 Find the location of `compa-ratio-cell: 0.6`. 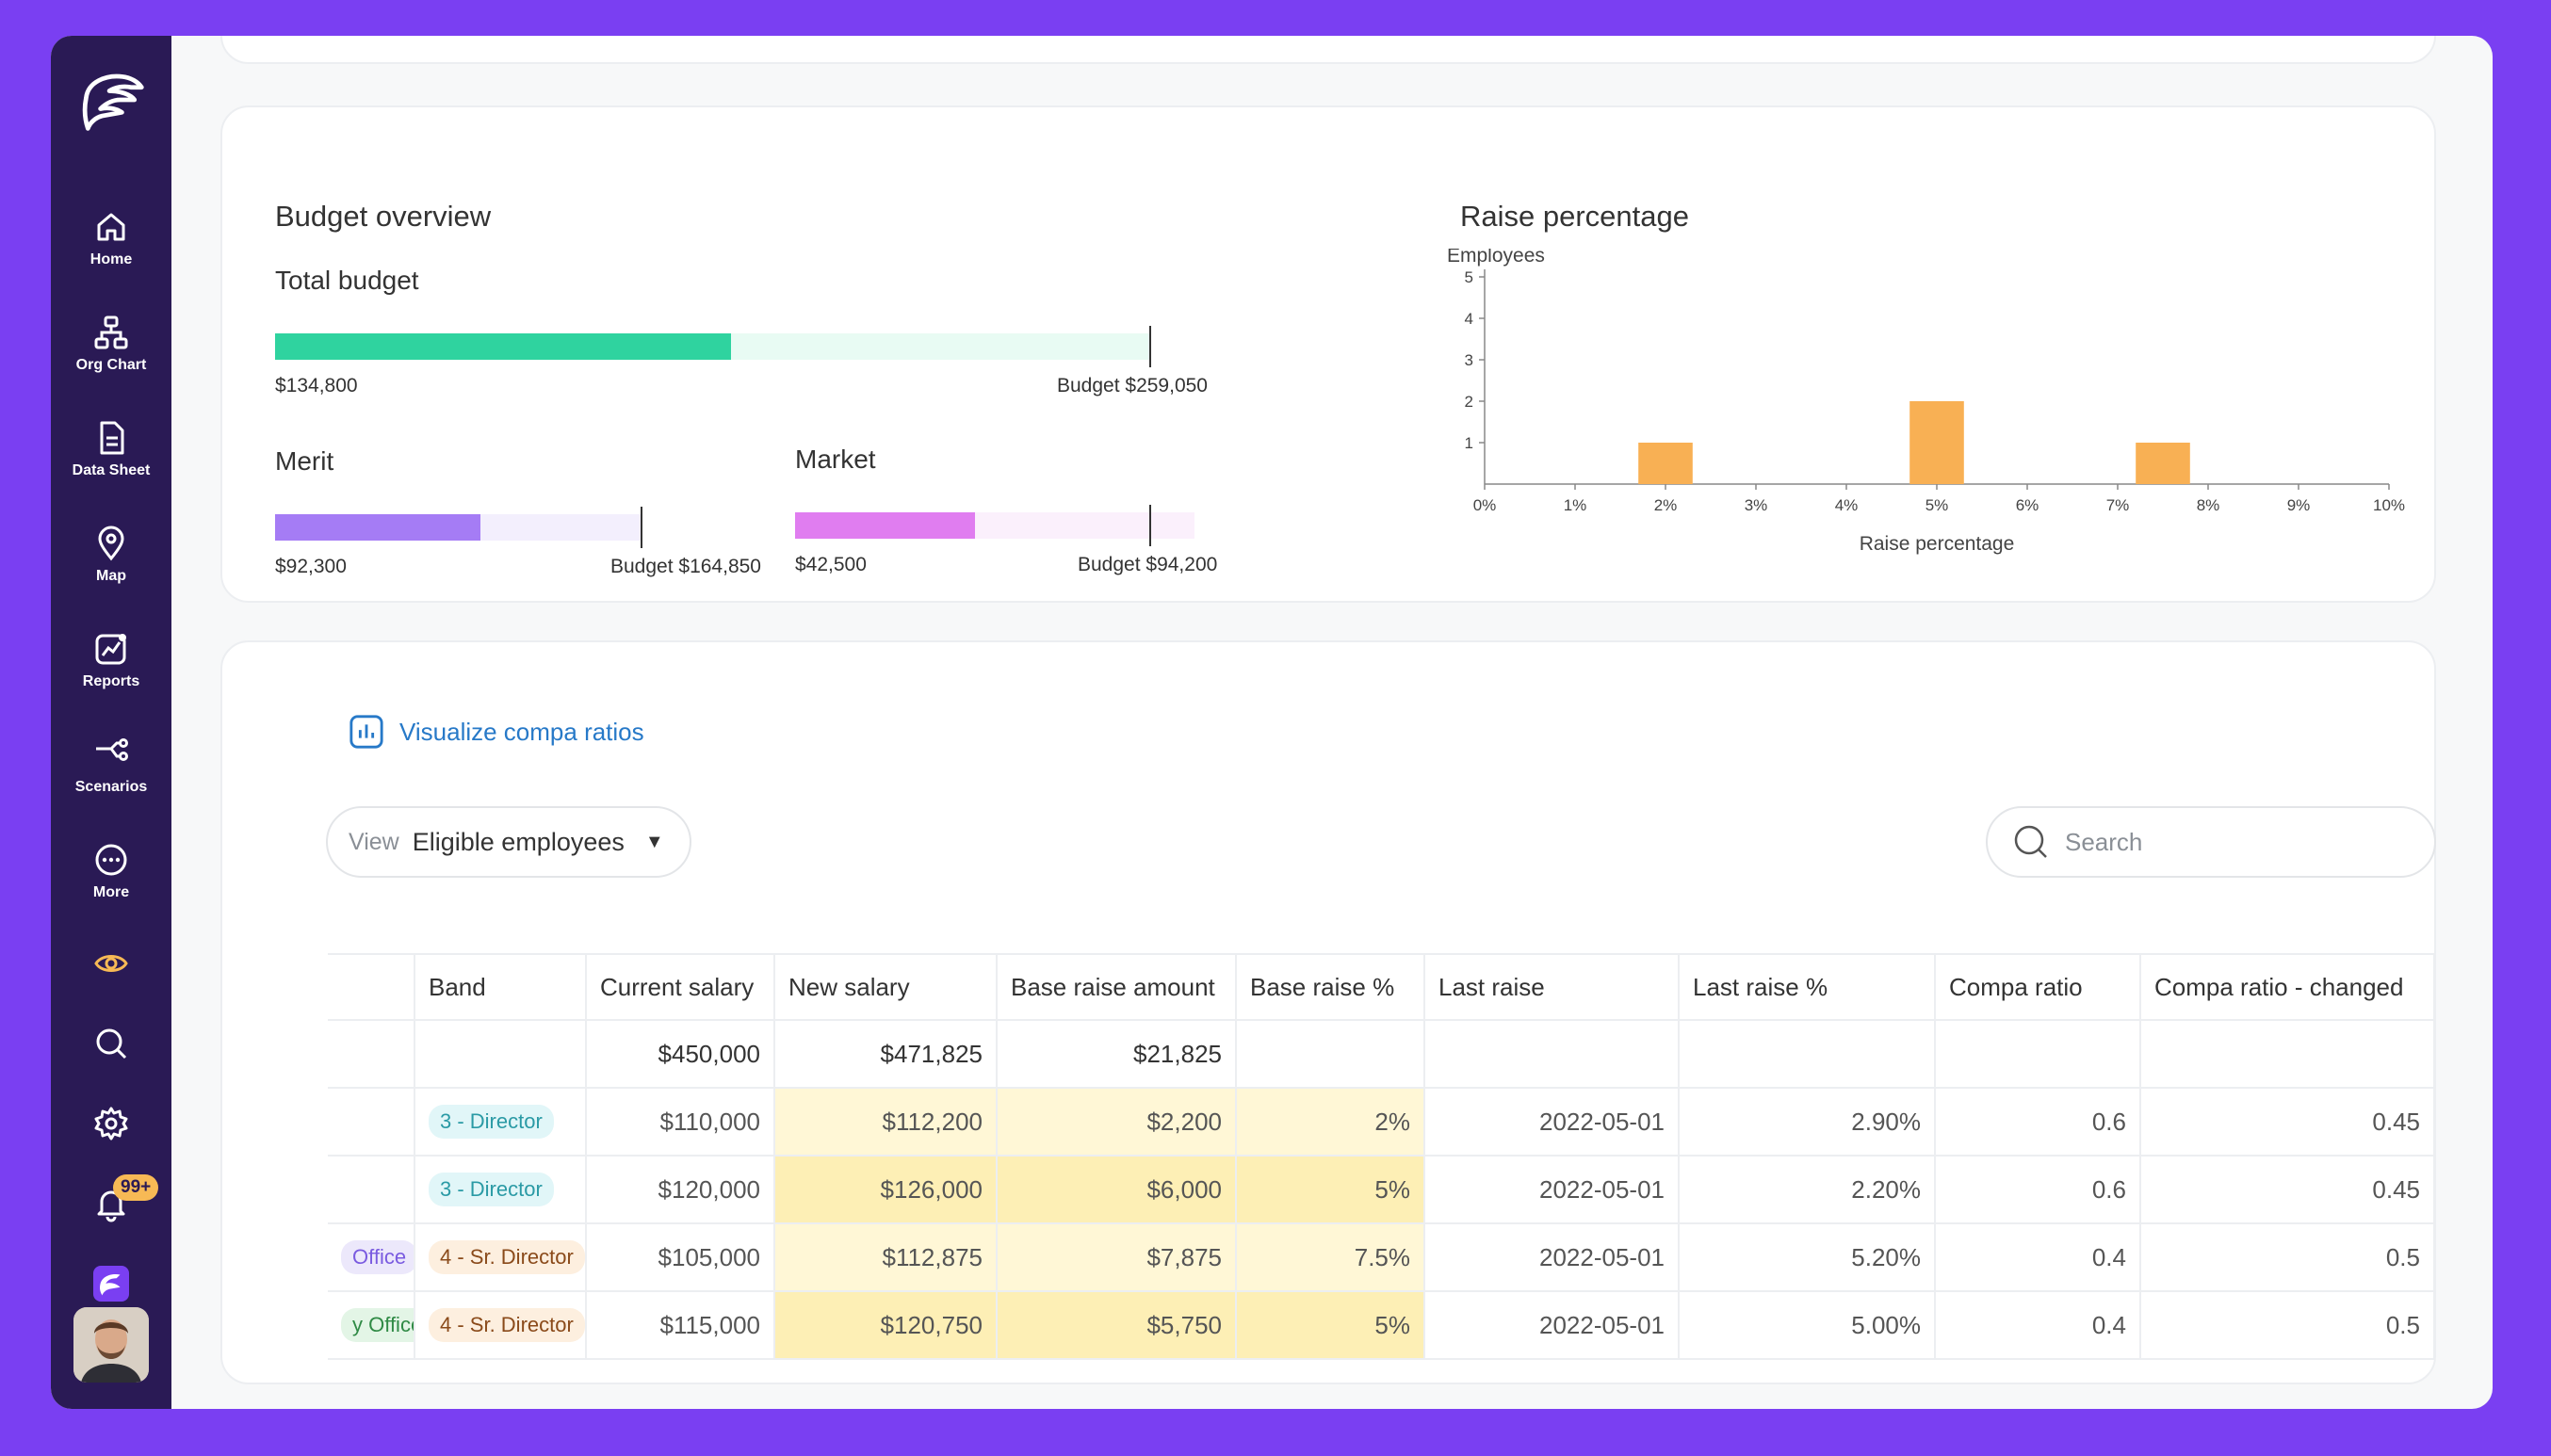

compa-ratio-cell: 0.6 is located at coordinates (2038, 1190).